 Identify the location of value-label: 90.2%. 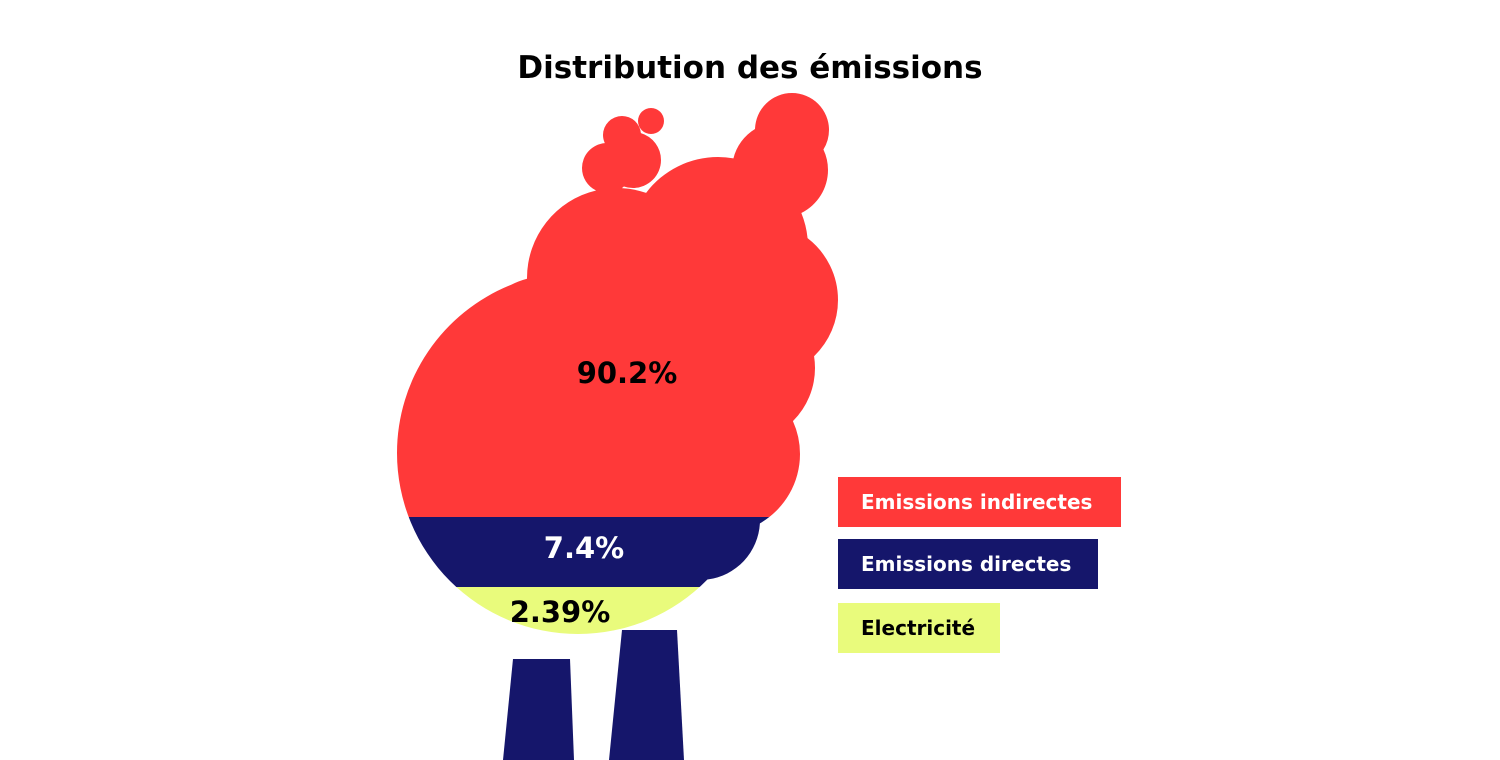
(627, 373).